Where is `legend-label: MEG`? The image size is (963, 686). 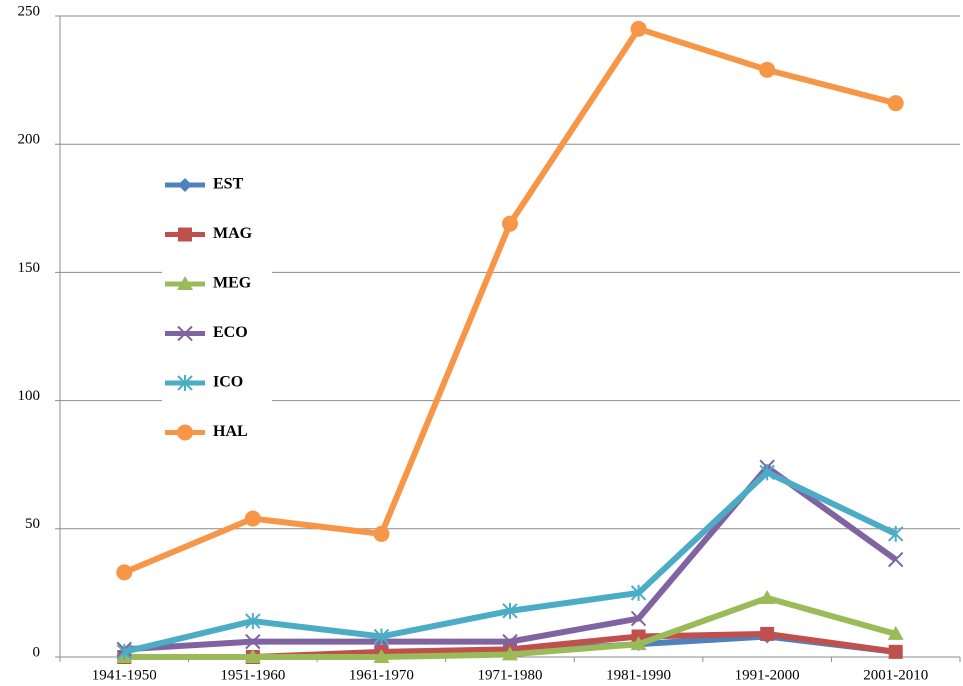 legend-label: MEG is located at coordinates (232, 283).